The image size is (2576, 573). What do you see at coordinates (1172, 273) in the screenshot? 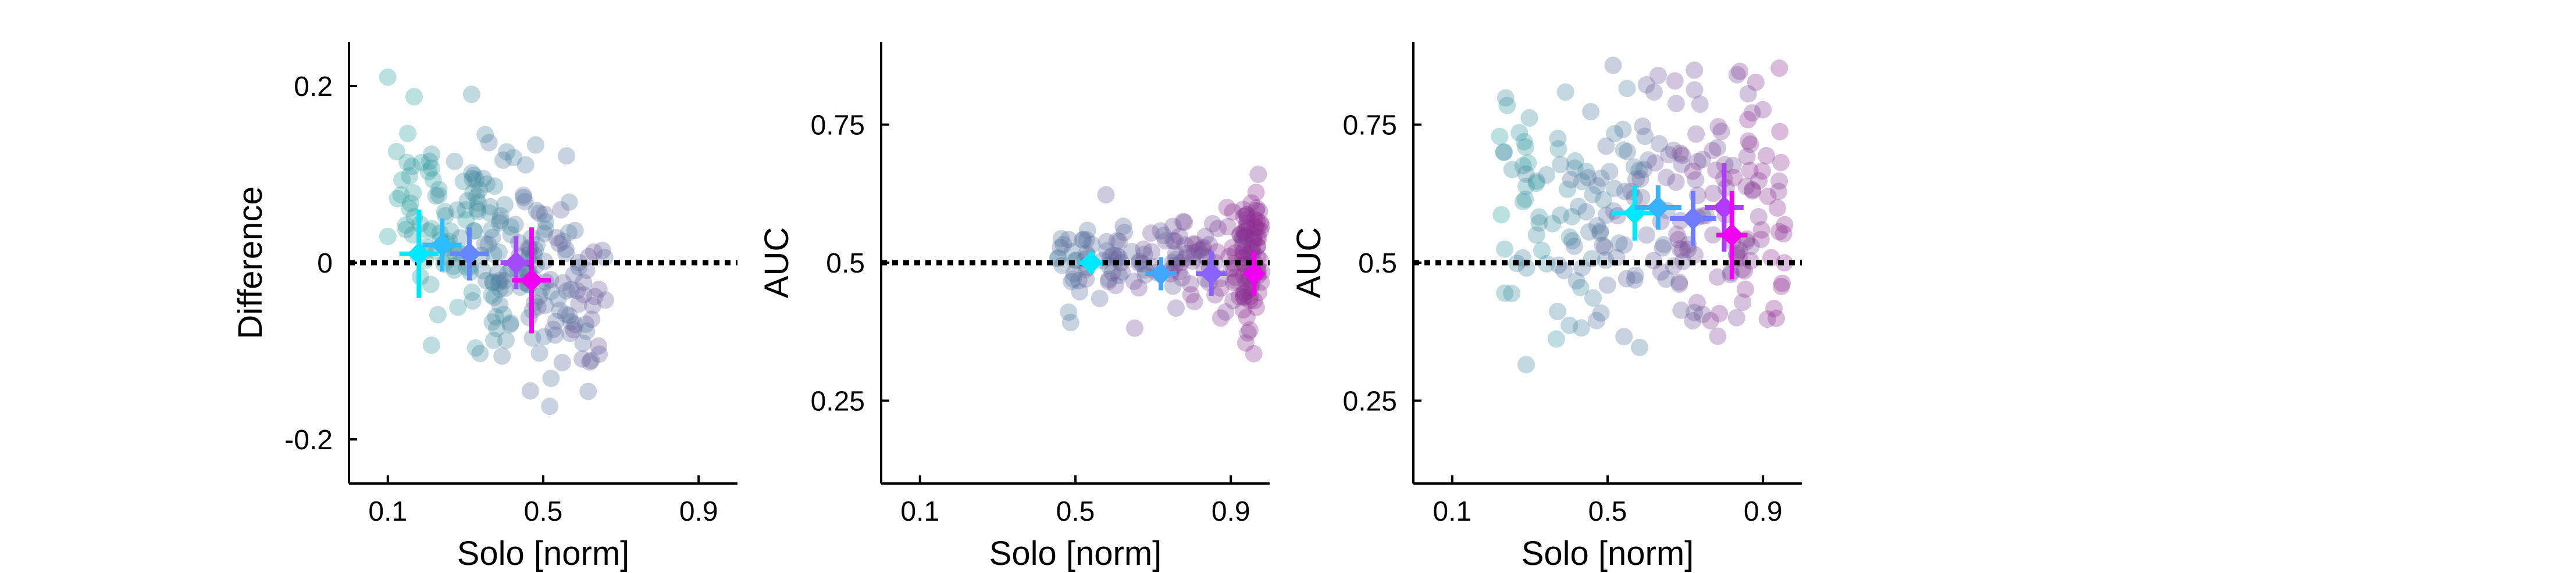
I see `summary-markers` at bounding box center [1172, 273].